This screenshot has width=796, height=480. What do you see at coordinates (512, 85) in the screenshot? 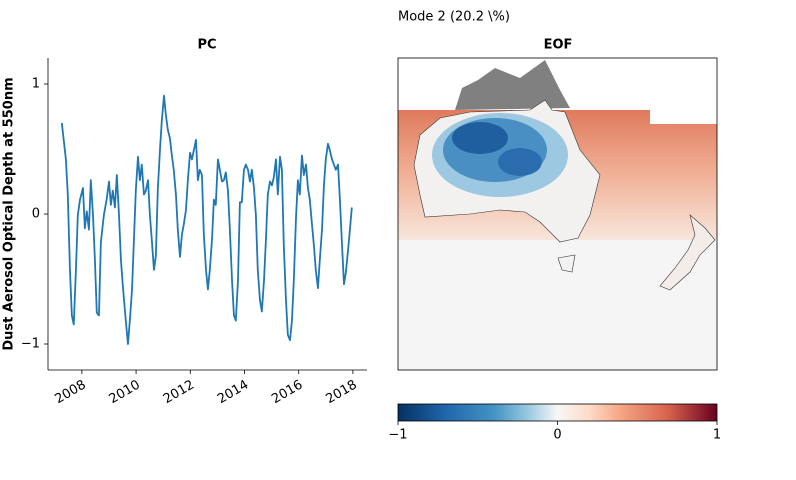
I see `land` at bounding box center [512, 85].